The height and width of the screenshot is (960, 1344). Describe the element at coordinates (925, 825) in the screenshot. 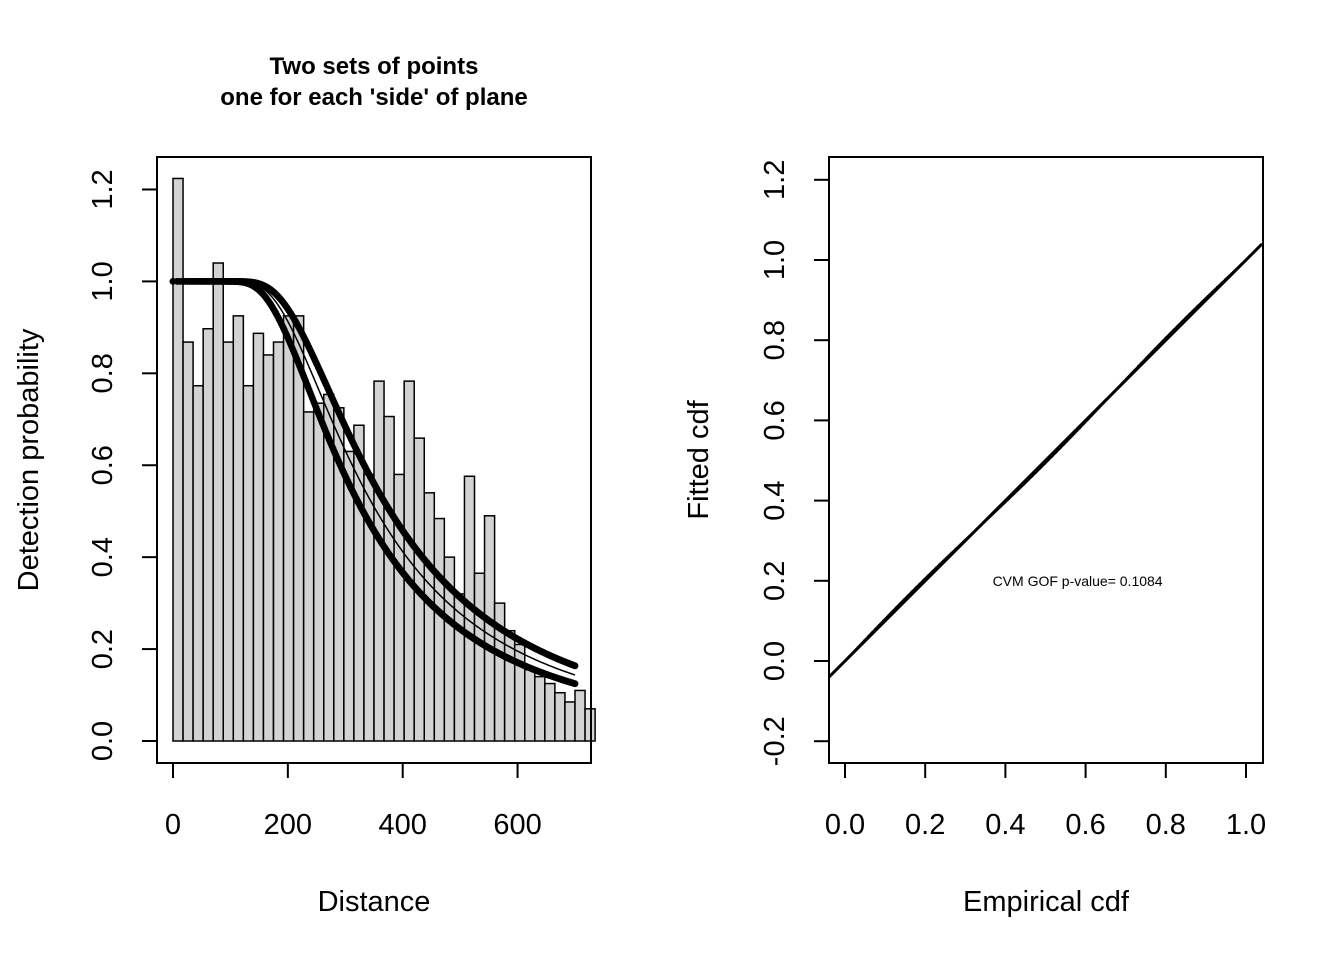

I see `x-tick-label: 0.2` at that location.